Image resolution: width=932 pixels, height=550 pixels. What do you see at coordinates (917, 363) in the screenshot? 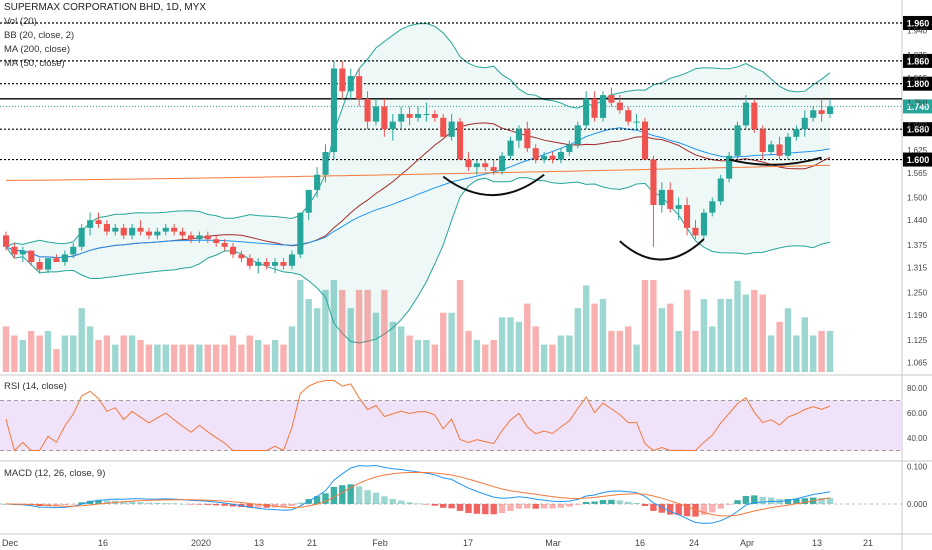
I see `price-tick-label: 1.065` at bounding box center [917, 363].